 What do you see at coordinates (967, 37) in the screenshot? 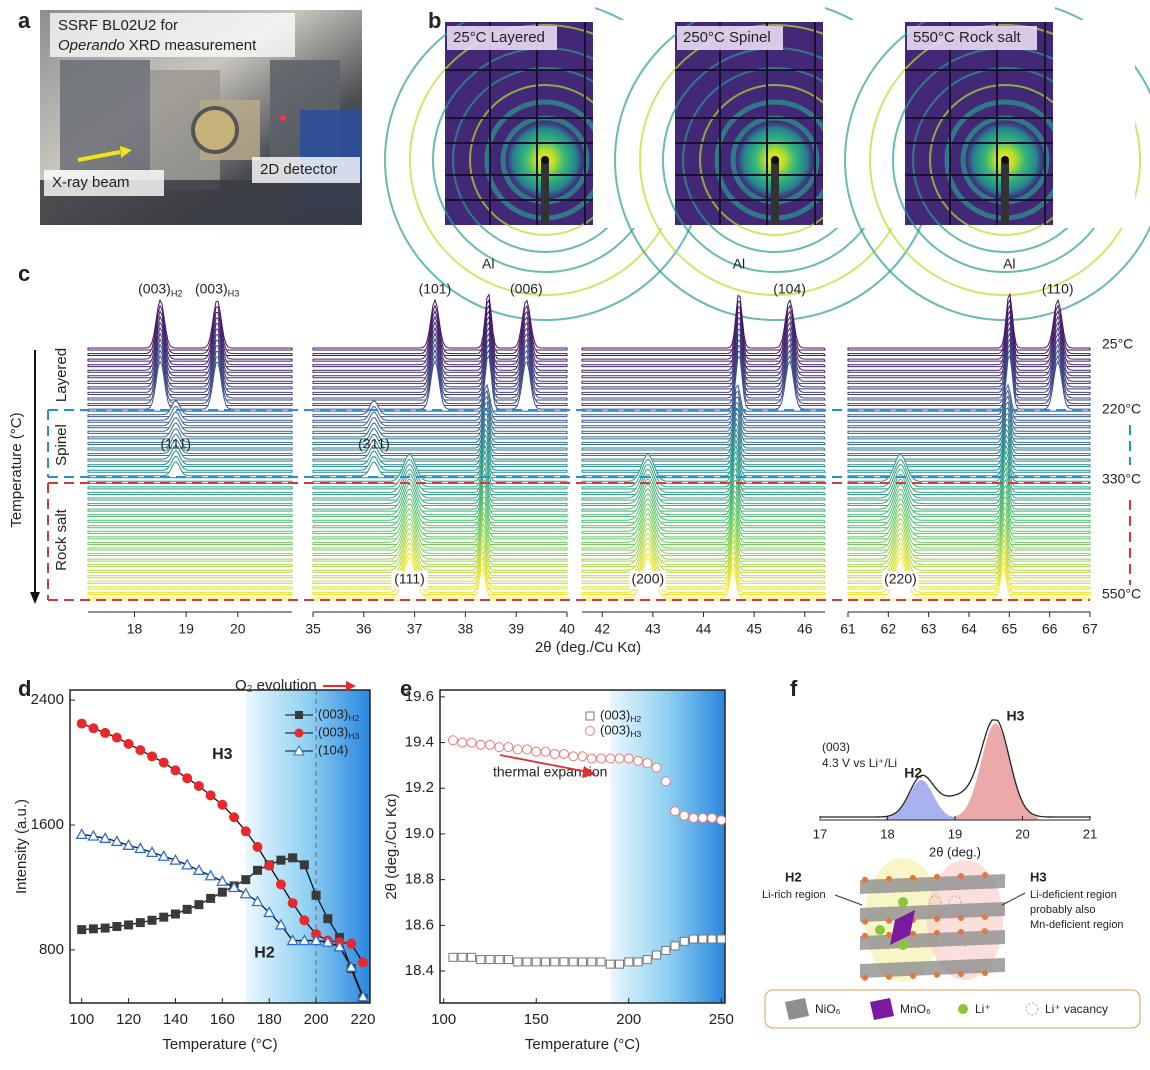
I see `pattern-label: 550°C Rock salt` at bounding box center [967, 37].